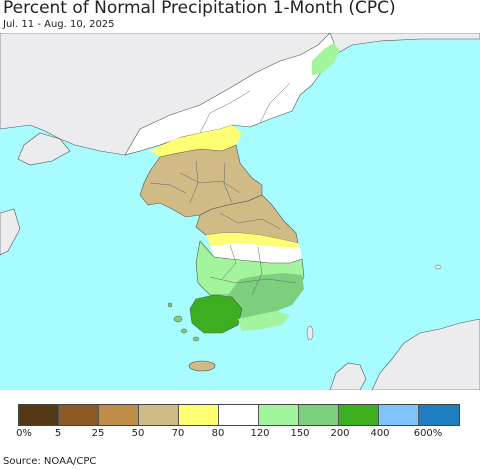 This screenshot has height=470, width=480. What do you see at coordinates (98, 433) in the screenshot?
I see `legend-tick: 25` at bounding box center [98, 433].